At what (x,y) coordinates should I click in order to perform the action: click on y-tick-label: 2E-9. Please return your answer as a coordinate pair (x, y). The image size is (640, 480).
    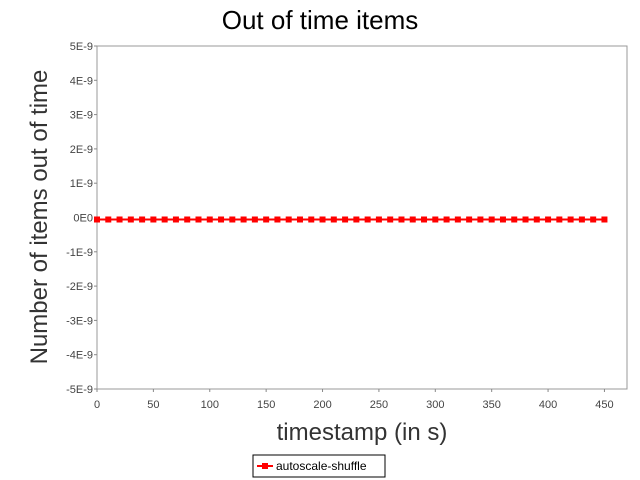
    Looking at the image, I should click on (81, 150).